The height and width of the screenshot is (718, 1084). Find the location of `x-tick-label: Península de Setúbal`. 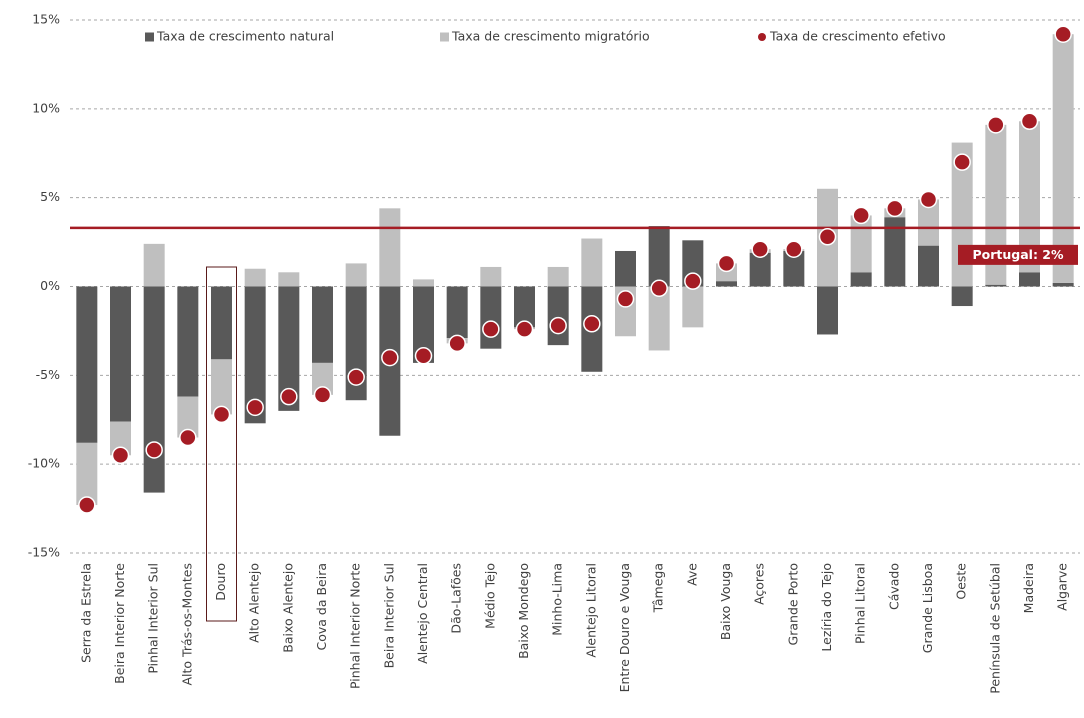

x-tick-label: Península de Setúbal is located at coordinates (994, 628).